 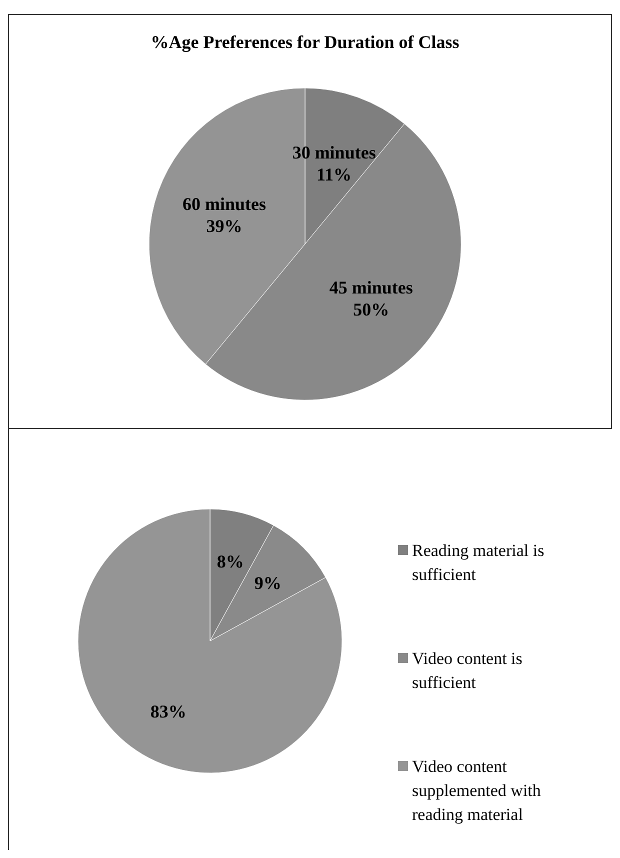 What do you see at coordinates (334, 174) in the screenshot?
I see `data-label: 11%` at bounding box center [334, 174].